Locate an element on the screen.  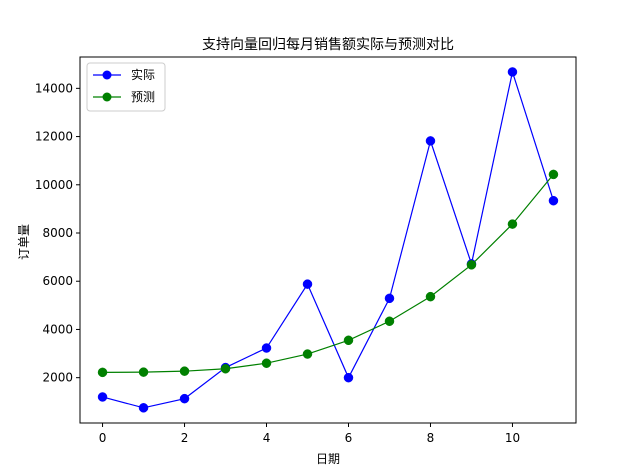
x-axis-label: 日期 is located at coordinates (328, 459).